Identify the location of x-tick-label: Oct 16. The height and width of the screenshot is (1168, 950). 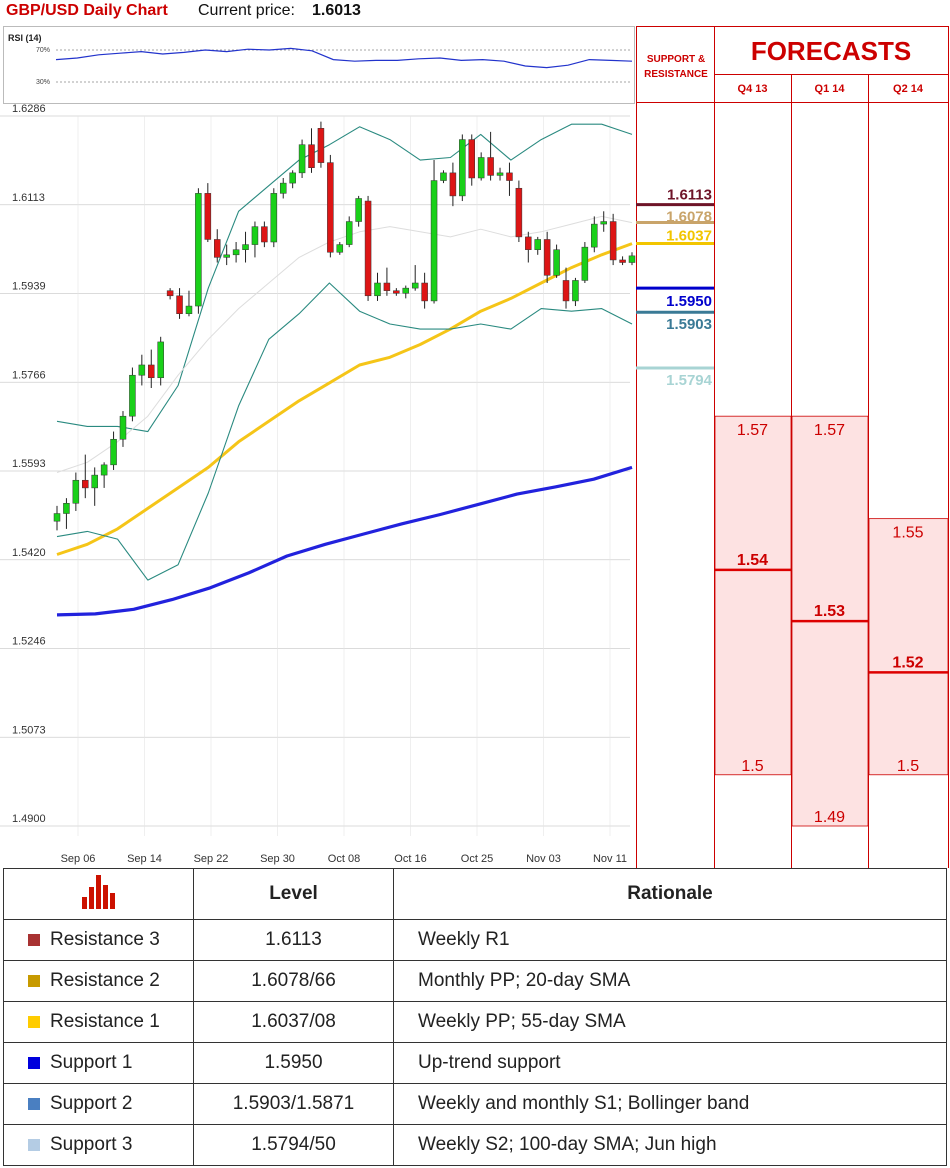
(410, 859).